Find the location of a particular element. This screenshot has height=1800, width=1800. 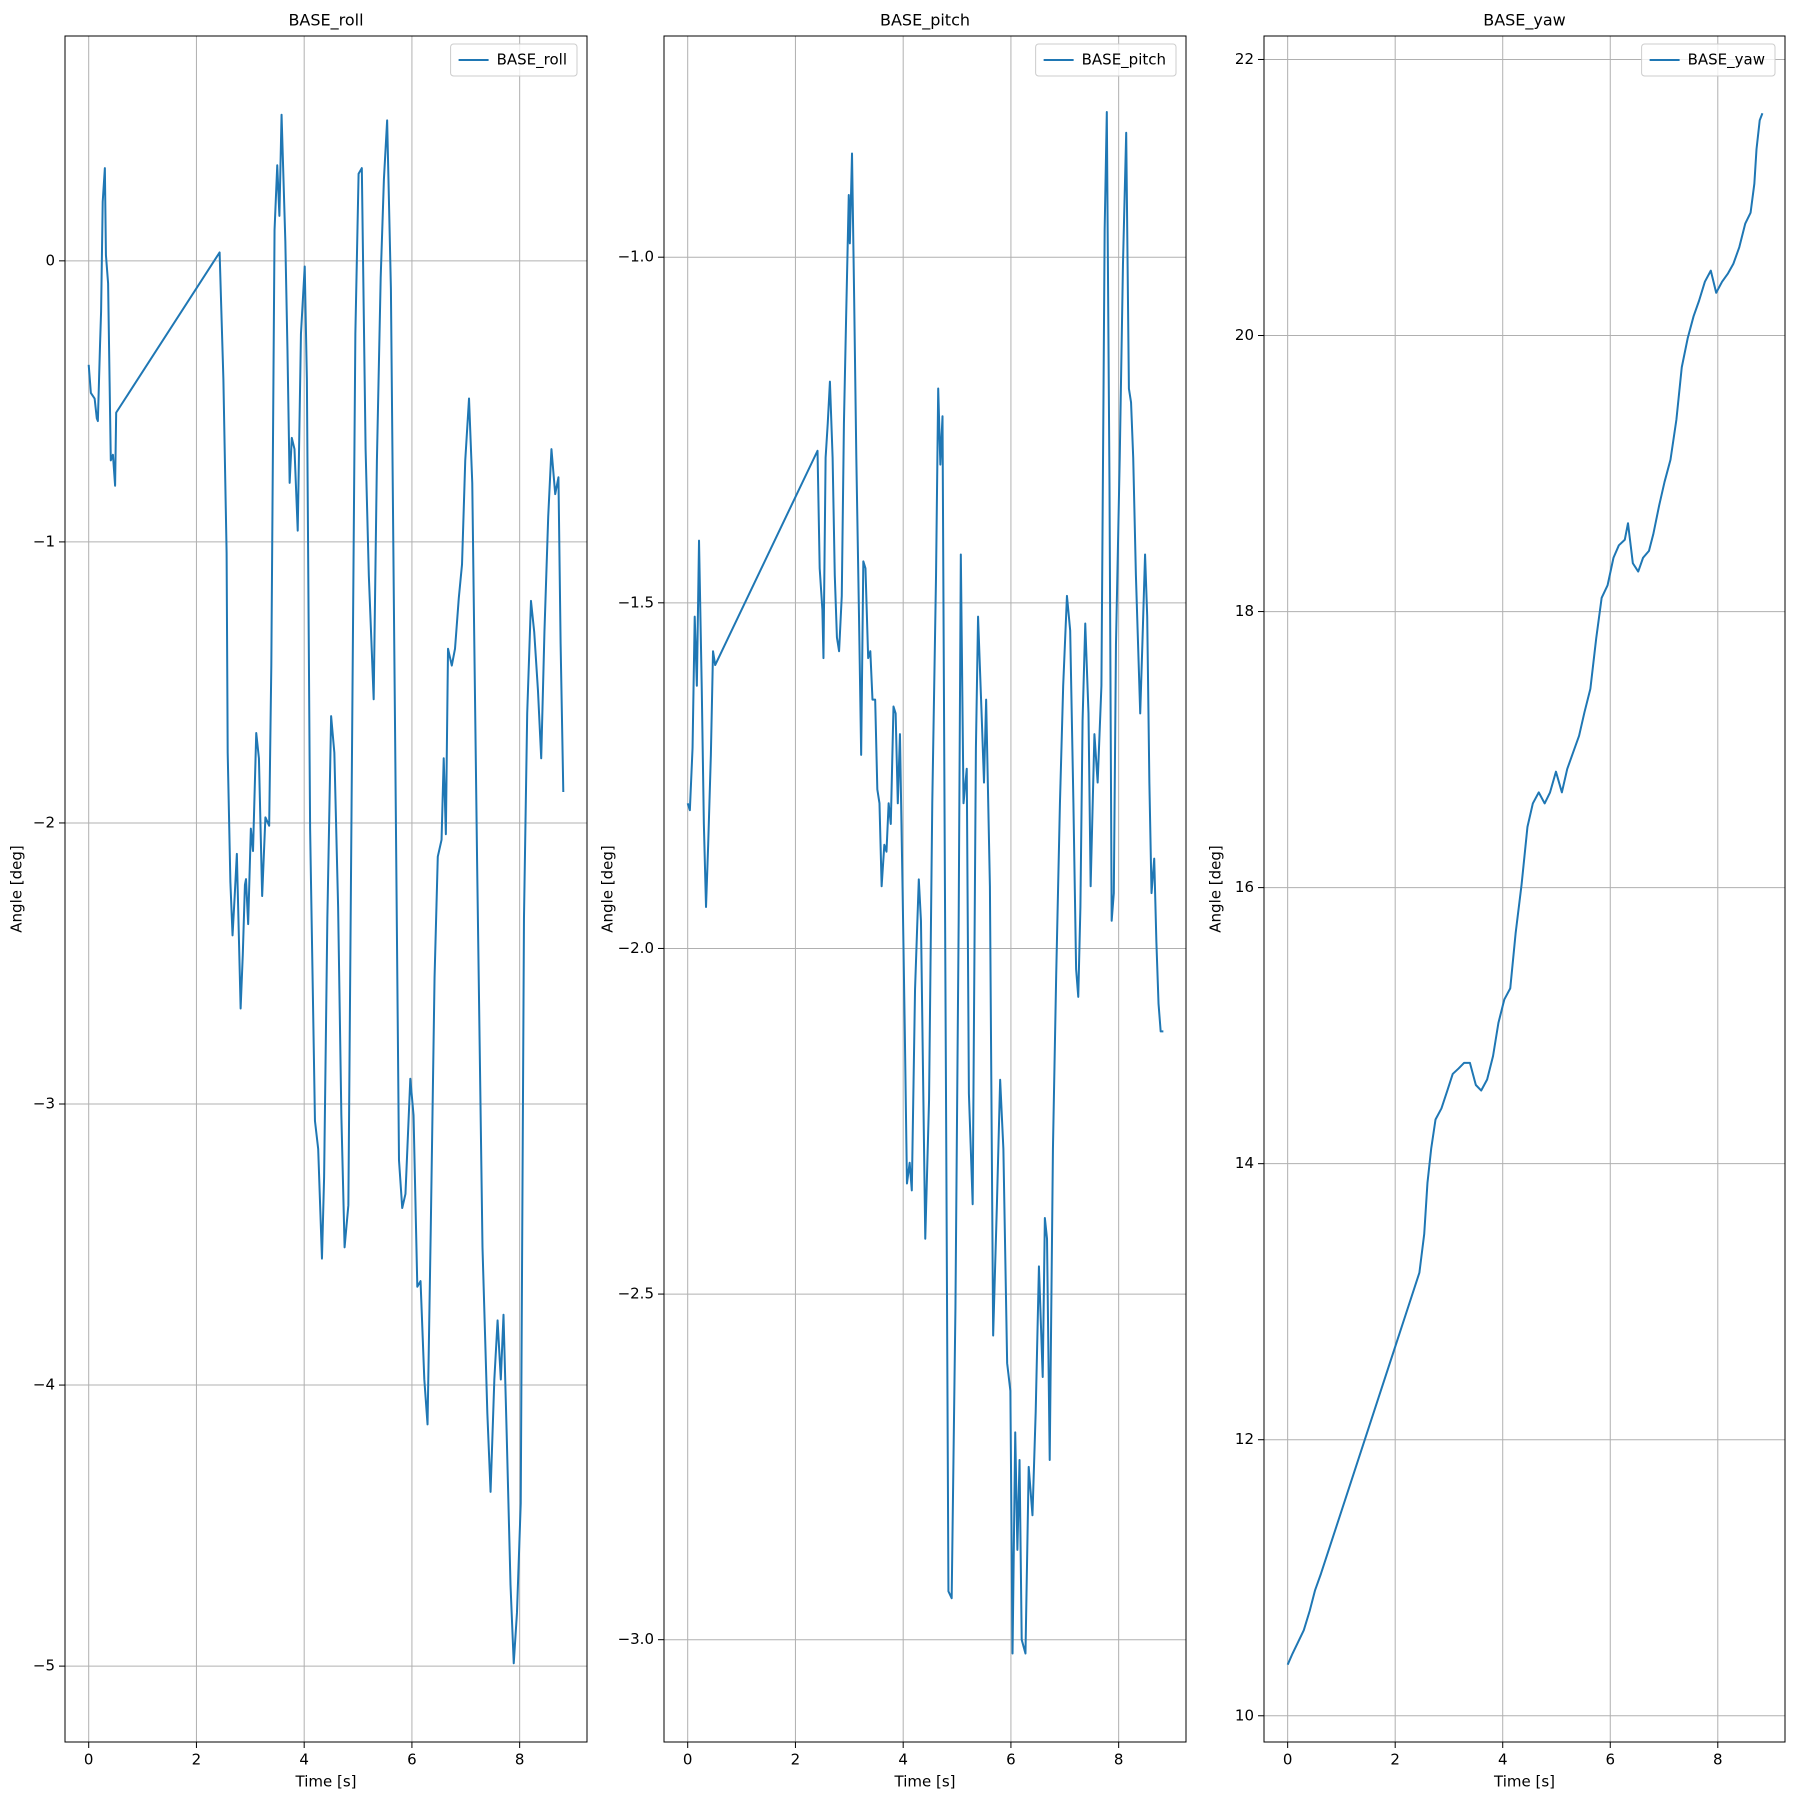

y-tick-label: −2 is located at coordinates (44, 822).